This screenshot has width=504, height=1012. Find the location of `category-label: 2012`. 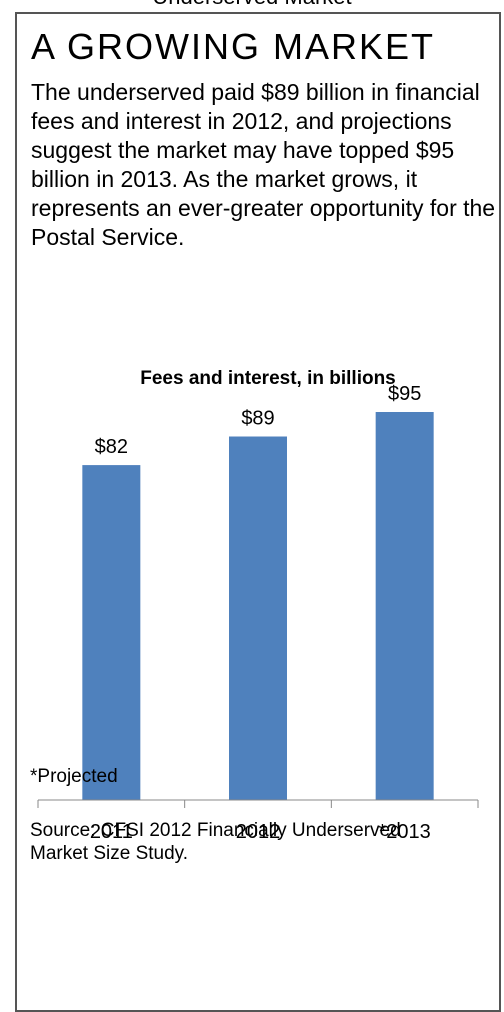

category-label: 2012 is located at coordinates (258, 832).